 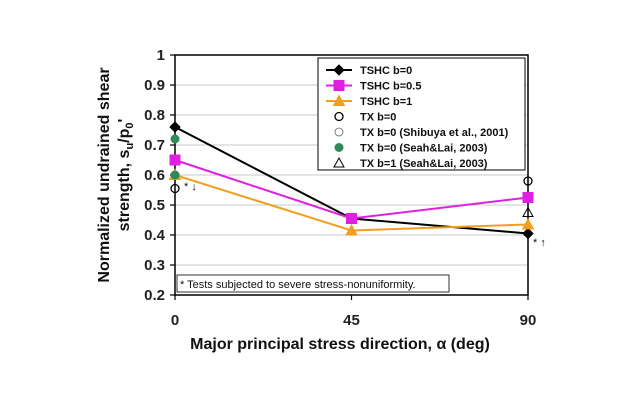 What do you see at coordinates (528, 320) in the screenshot?
I see `x-tick-label-2: 90` at bounding box center [528, 320].